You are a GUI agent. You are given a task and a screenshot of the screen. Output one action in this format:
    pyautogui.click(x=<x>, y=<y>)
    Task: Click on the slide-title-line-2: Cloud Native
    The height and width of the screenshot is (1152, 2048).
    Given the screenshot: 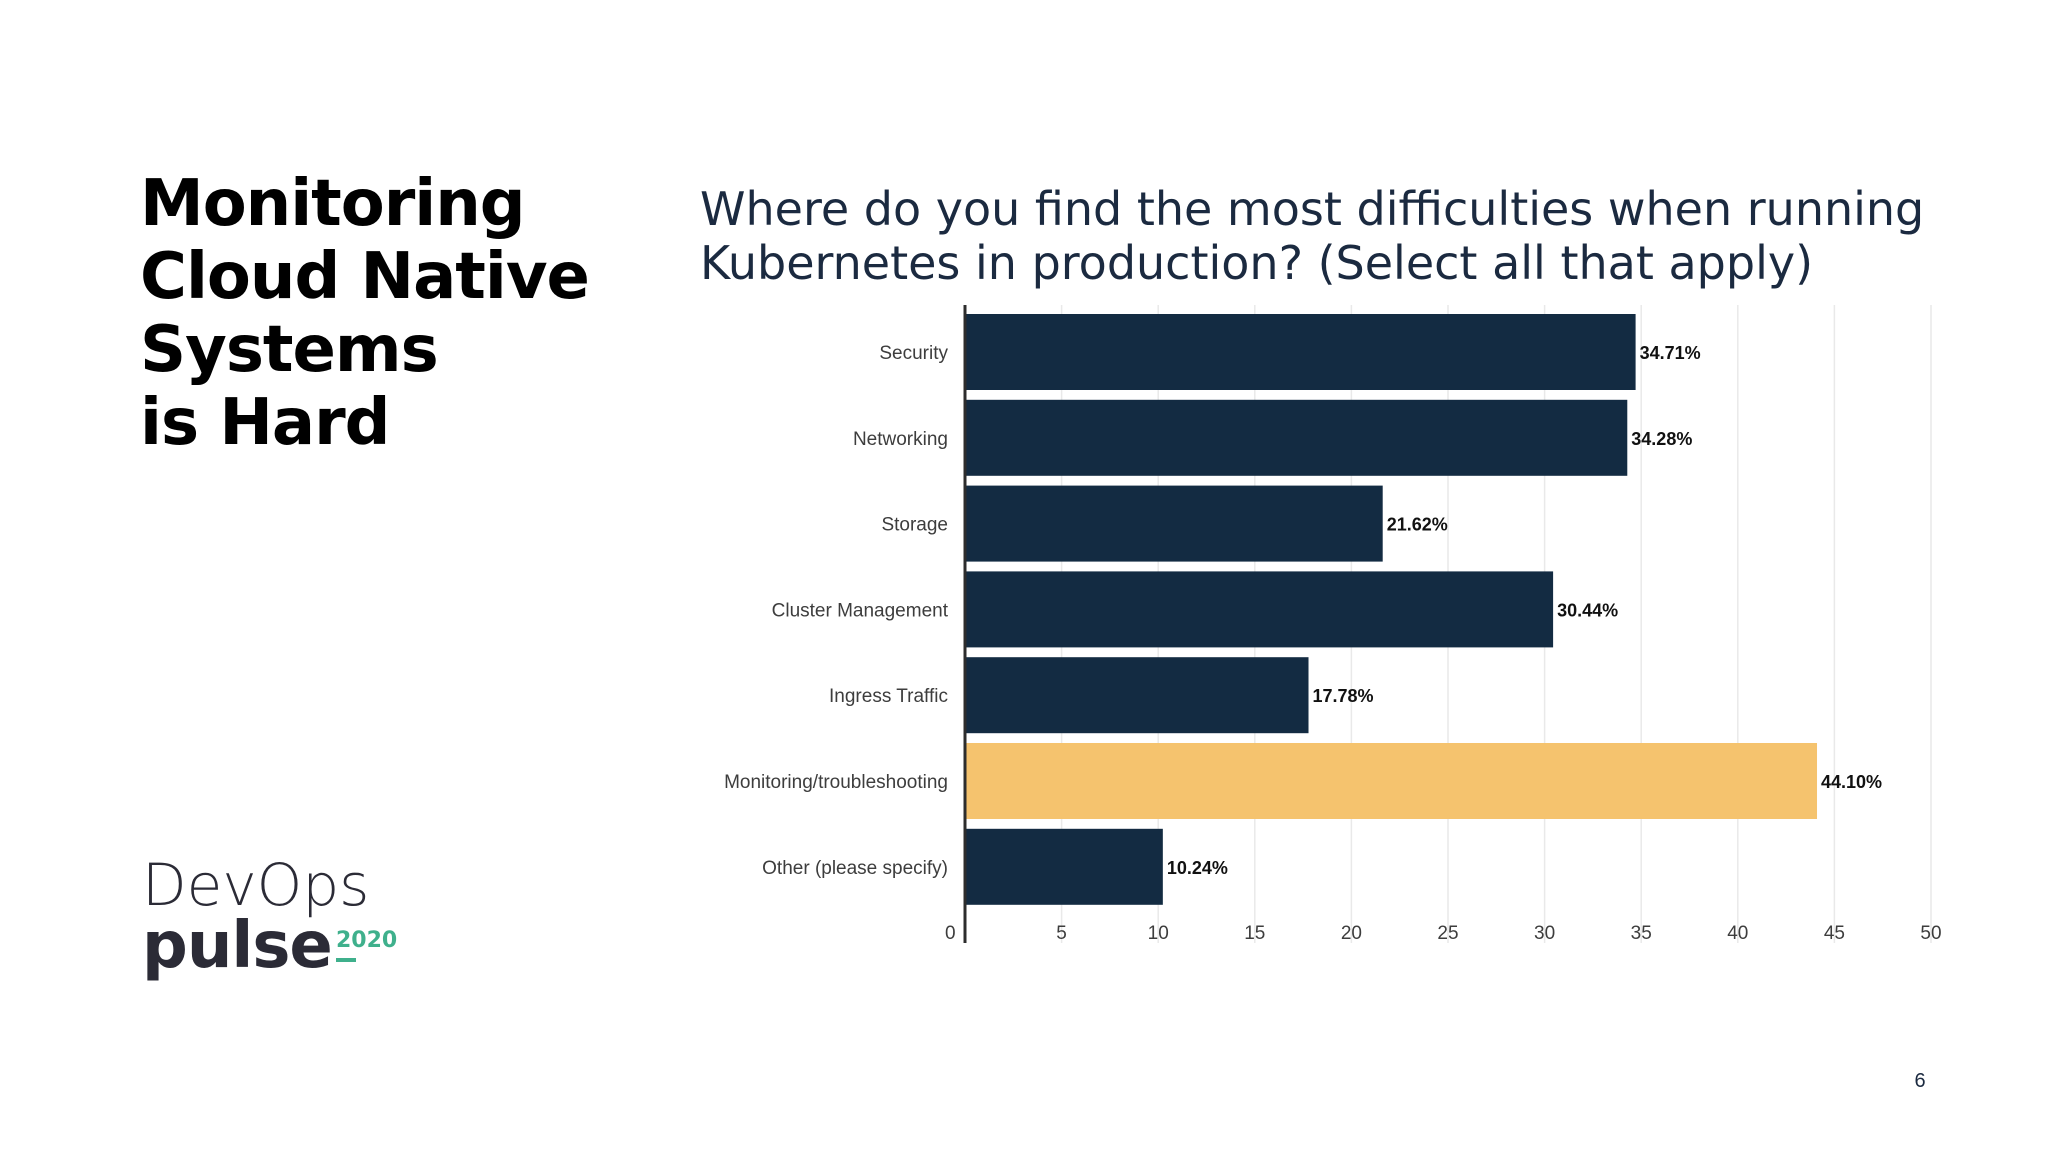 What is the action you would take?
    pyautogui.click(x=365, y=277)
    